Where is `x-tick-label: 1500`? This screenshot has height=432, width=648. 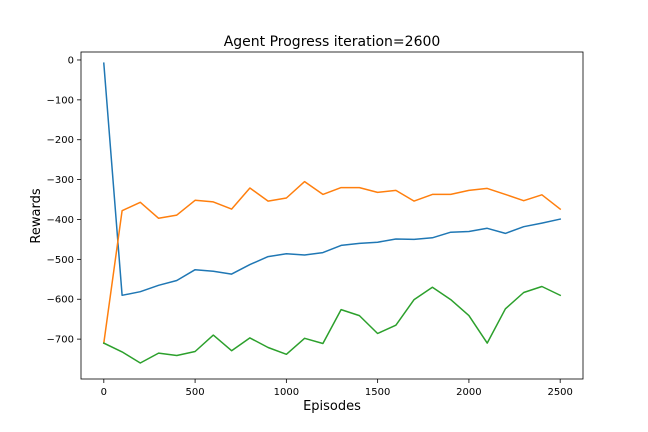
x-tick-label: 1500 is located at coordinates (377, 392).